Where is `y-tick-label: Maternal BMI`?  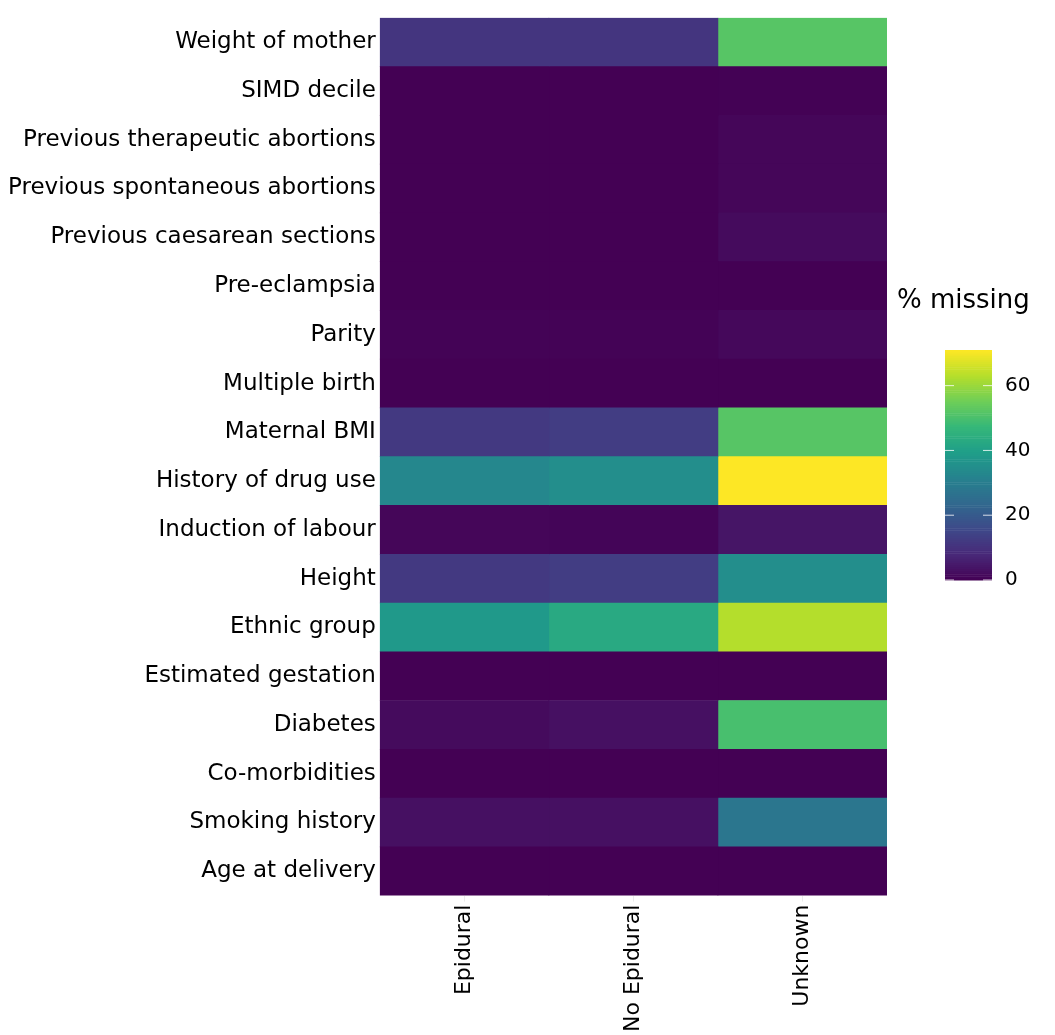 y-tick-label: Maternal BMI is located at coordinates (300, 430).